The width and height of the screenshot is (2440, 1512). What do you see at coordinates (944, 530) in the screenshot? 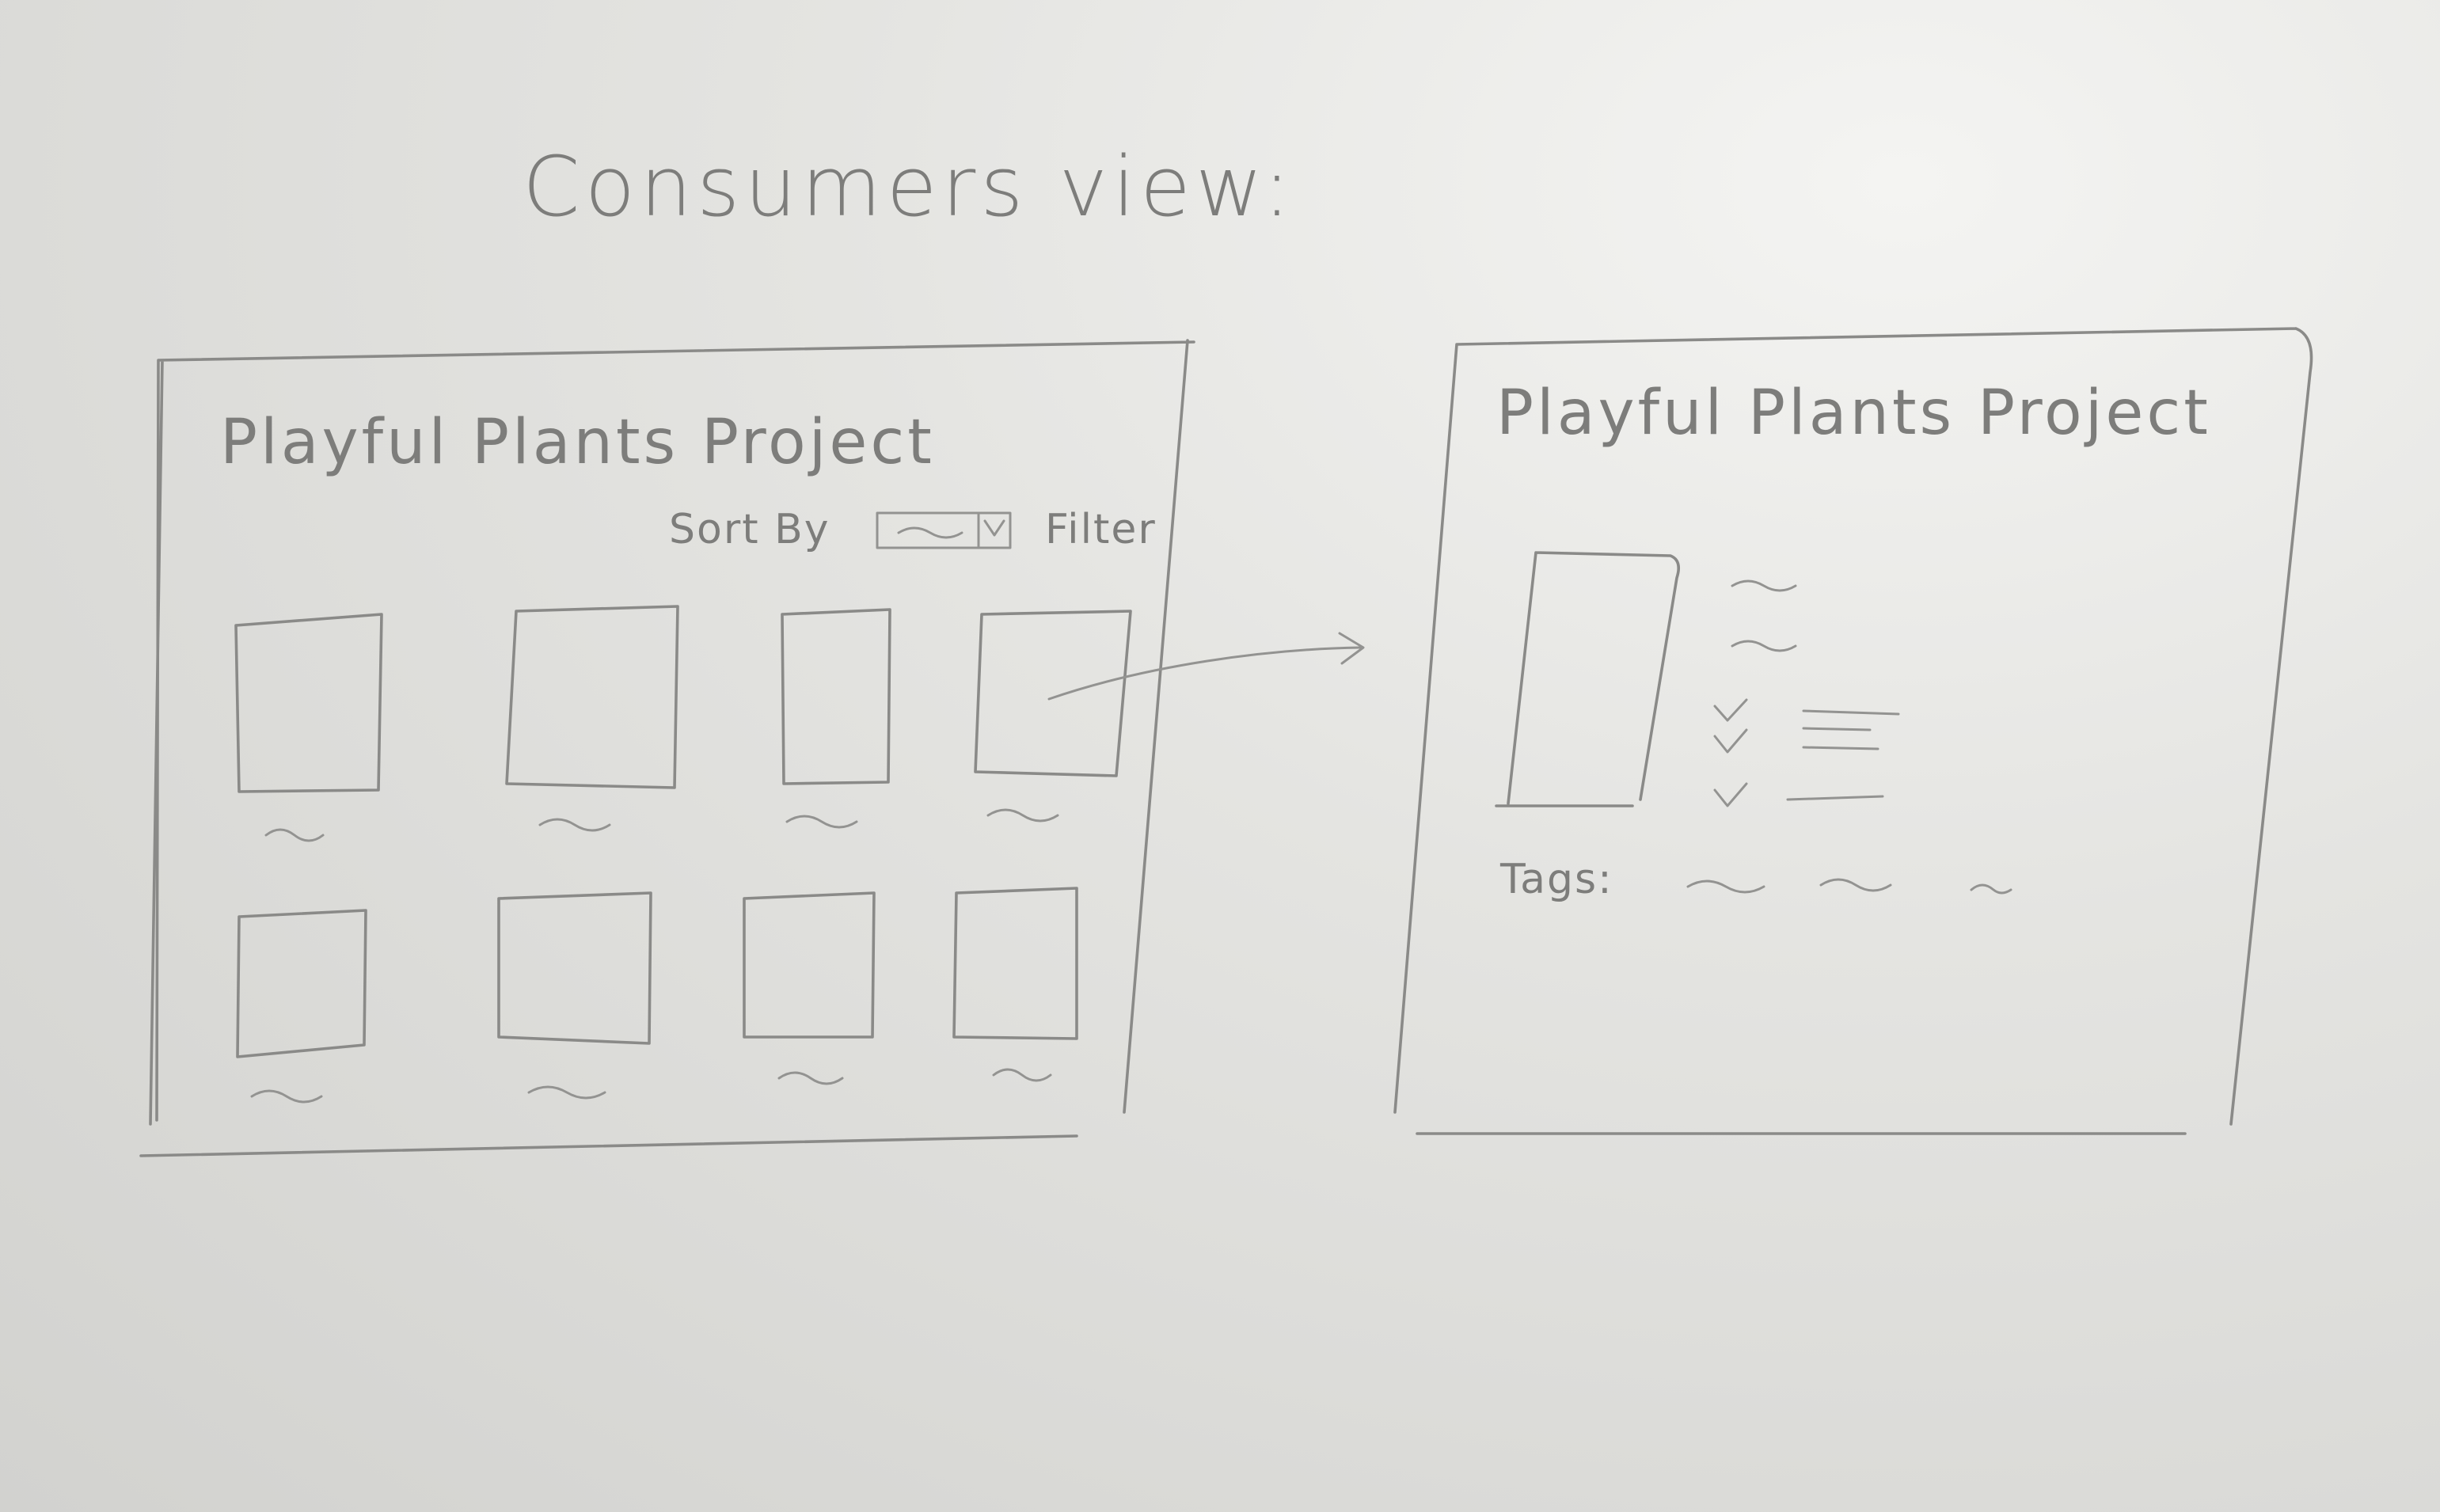
I see `sort-dropdown` at bounding box center [944, 530].